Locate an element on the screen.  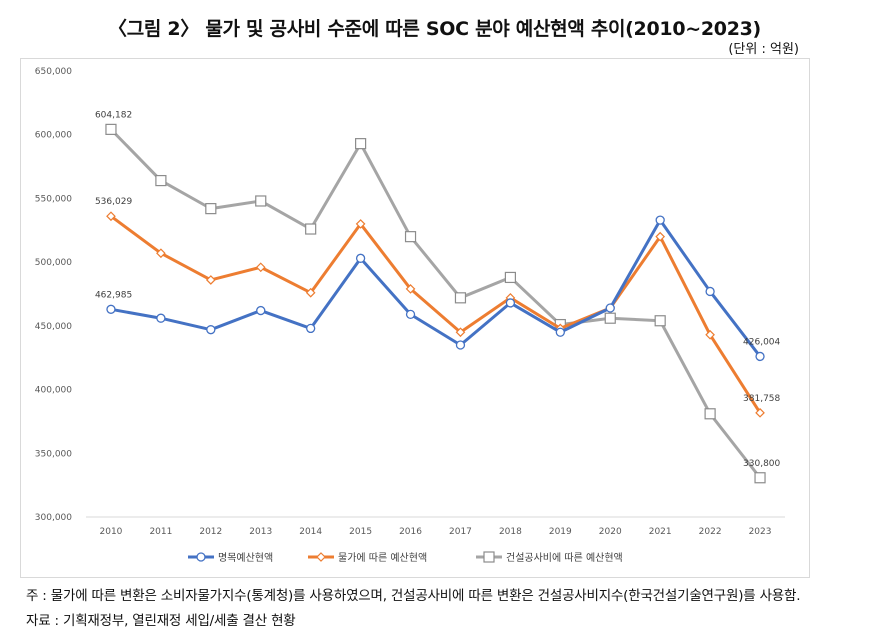
x-tick-label: 2017 is located at coordinates (460, 532).